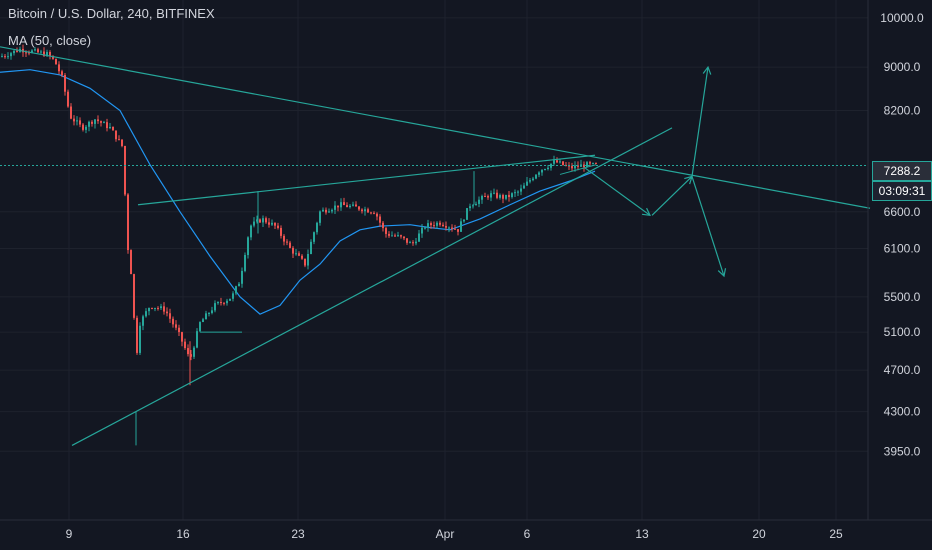 This screenshot has width=932, height=550. I want to click on indicator-label: MA (50, close), so click(50, 40).